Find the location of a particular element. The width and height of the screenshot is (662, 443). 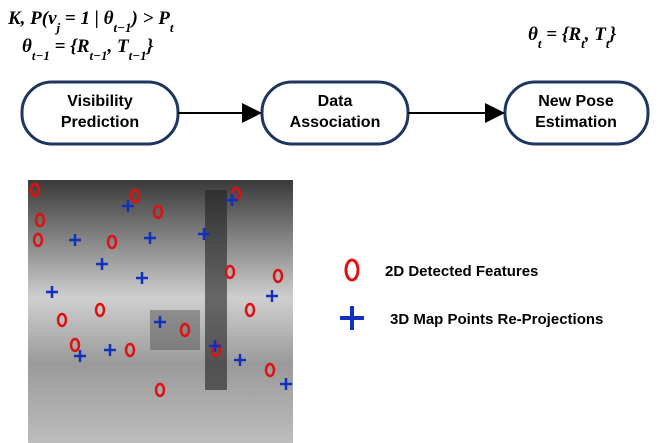

formula: θt−1 = {Rt−1, Tt−1} is located at coordinates (88, 49).